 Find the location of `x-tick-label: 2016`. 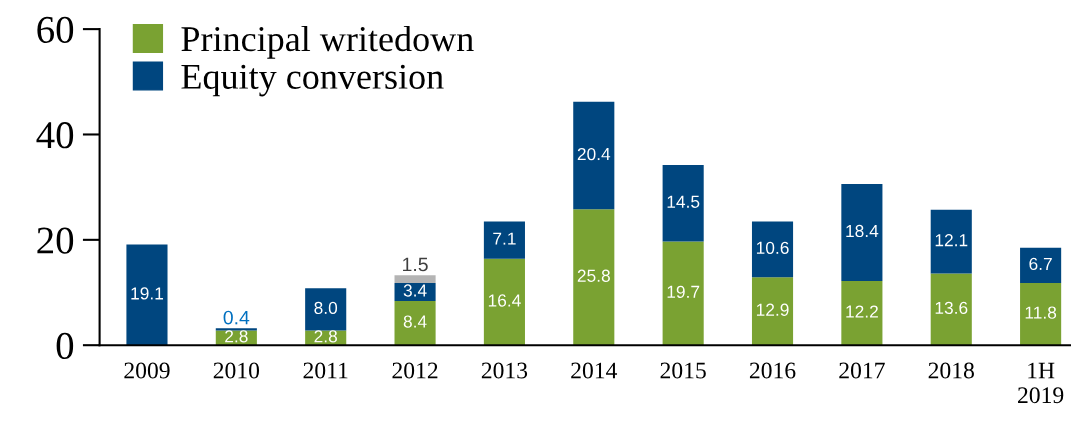

x-tick-label: 2016 is located at coordinates (772, 370).